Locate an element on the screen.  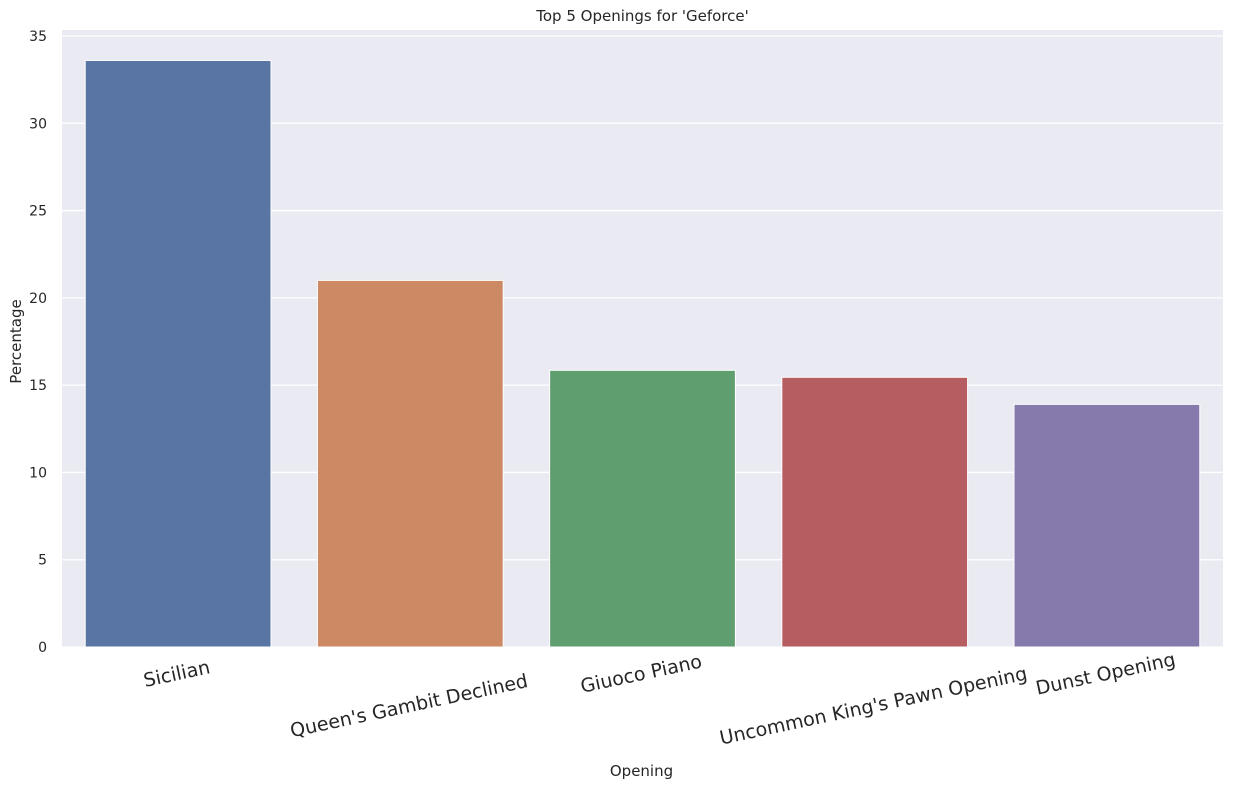
y-axis-ticks: 0 5 10 15 20 25 30 35 is located at coordinates (38, 342).